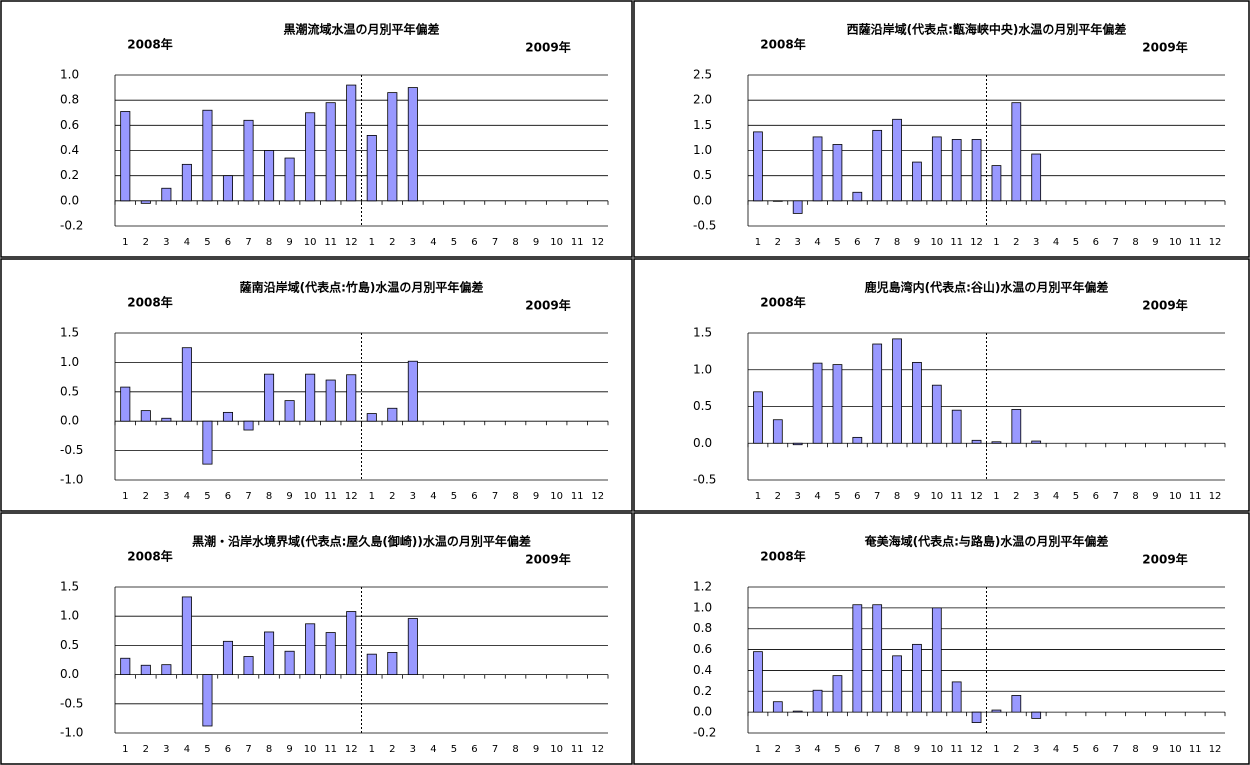  Describe the element at coordinates (987, 287) in the screenshot. I see `chart-title: 鹿児島湾内(代表点:谷山)水温の月別平年偏差` at that location.